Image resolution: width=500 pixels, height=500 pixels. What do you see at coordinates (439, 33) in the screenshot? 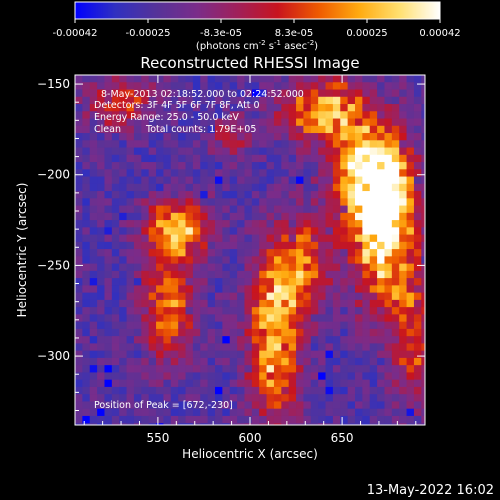
I see `colorbar-tick-label: 0.00042` at bounding box center [439, 33].